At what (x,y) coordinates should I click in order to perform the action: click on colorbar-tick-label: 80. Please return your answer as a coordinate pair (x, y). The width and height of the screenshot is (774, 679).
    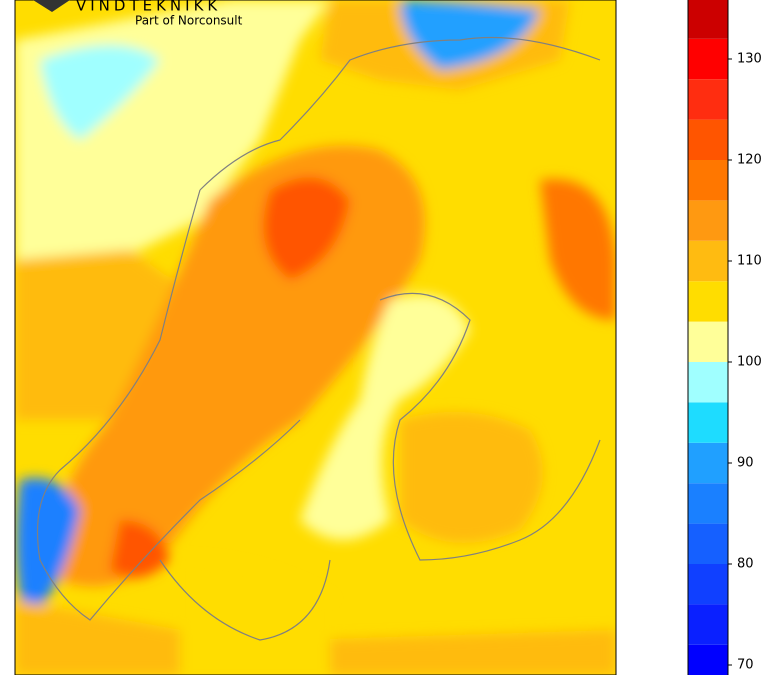
    Looking at the image, I should click on (745, 564).